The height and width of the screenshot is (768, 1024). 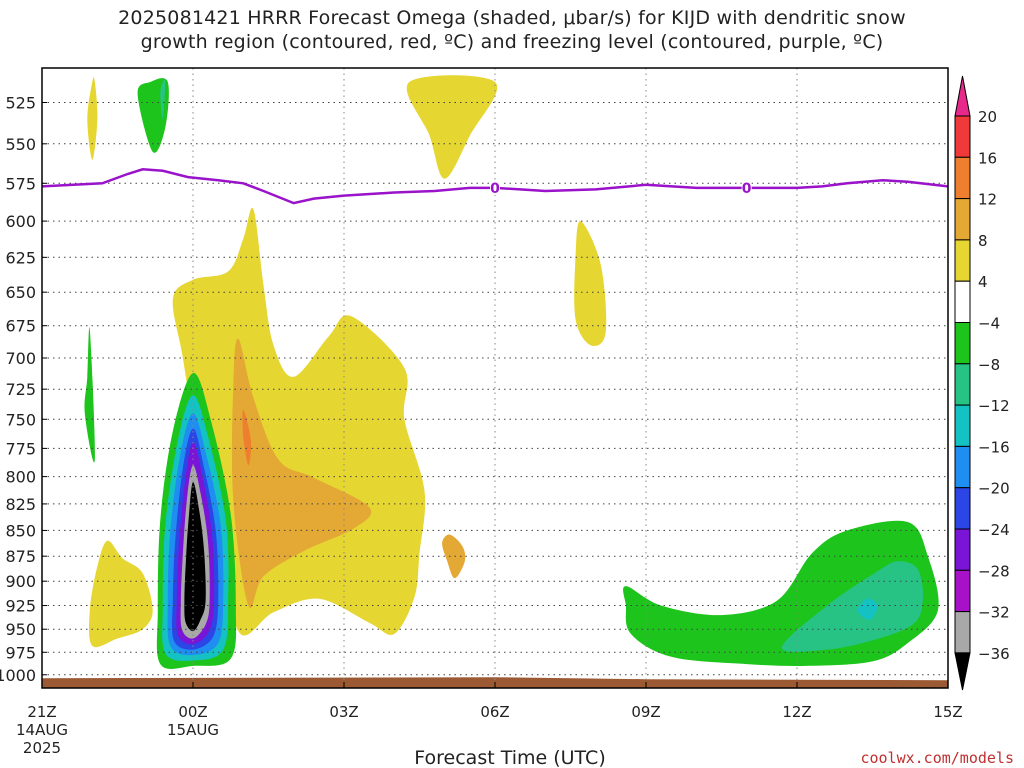 I want to click on x-tick-label: 12Z, so click(x=796, y=712).